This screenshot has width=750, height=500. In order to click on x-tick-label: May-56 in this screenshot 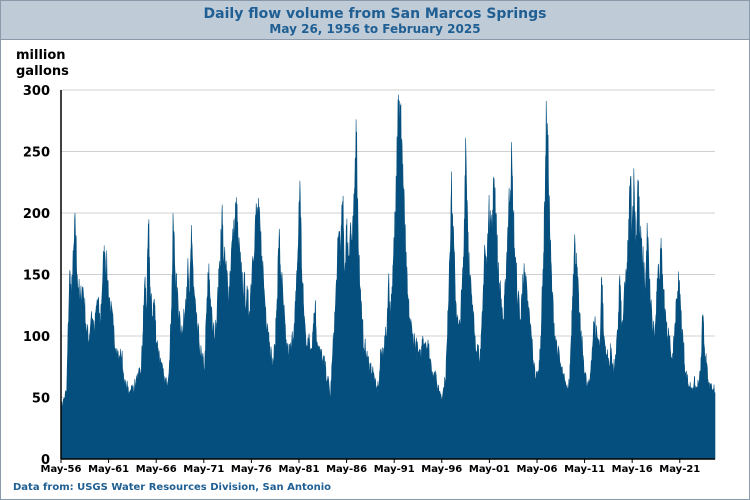, I will do `click(61, 469)`.